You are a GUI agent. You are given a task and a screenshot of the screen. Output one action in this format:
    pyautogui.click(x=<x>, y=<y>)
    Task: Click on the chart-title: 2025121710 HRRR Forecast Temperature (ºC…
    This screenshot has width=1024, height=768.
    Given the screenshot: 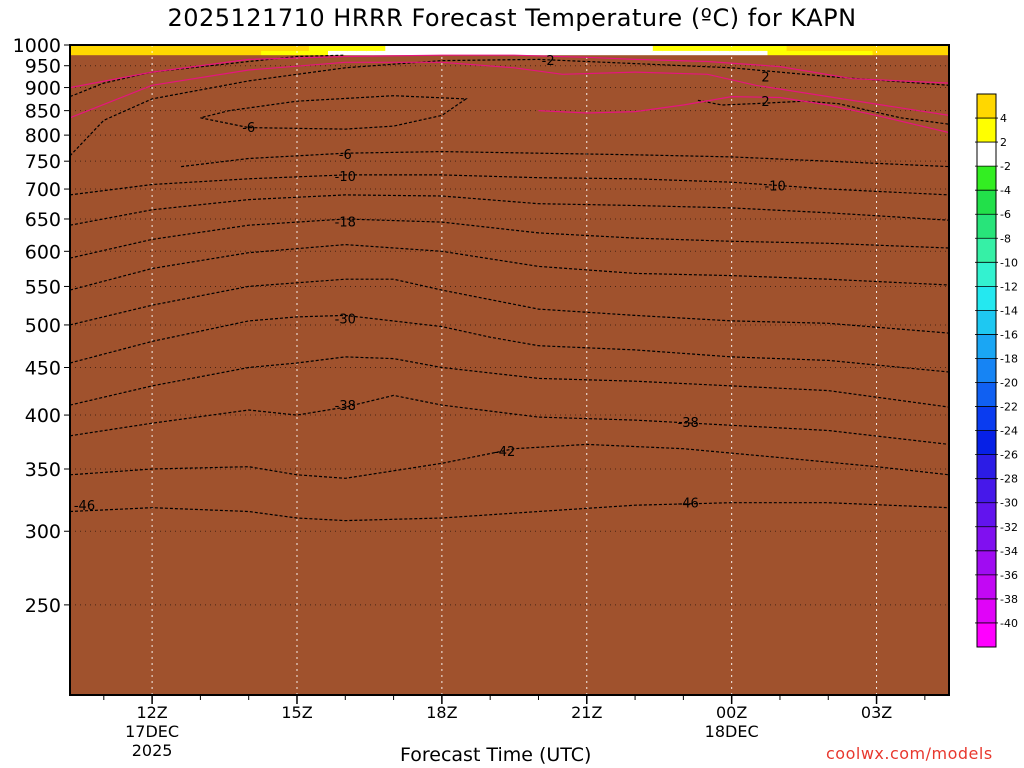 What is the action you would take?
    pyautogui.click(x=512, y=18)
    